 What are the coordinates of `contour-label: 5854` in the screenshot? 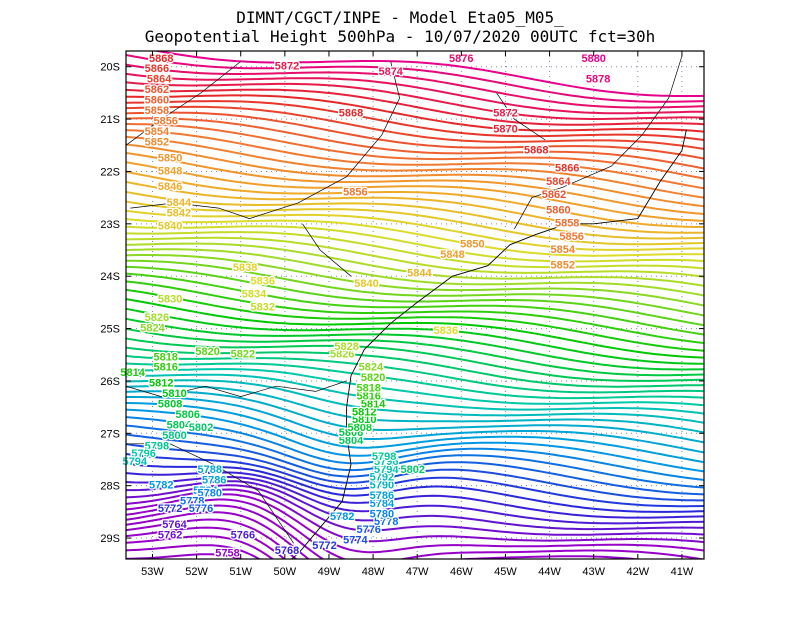 It's located at (563, 250).